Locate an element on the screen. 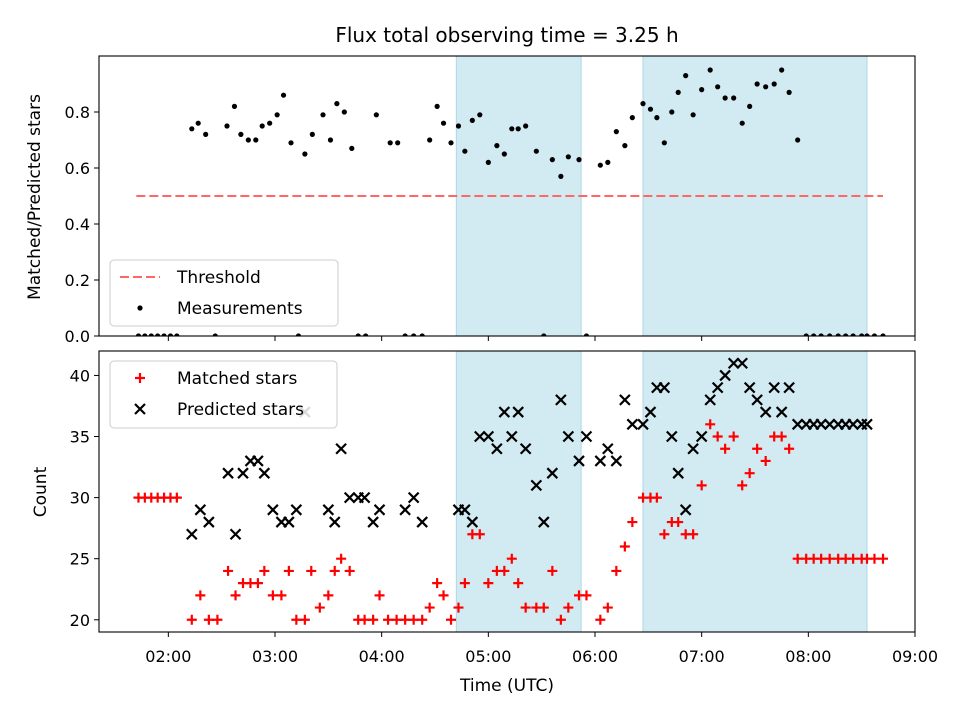 This screenshot has height=720, width=960. x-tick-label: 09:00 is located at coordinates (915, 656).